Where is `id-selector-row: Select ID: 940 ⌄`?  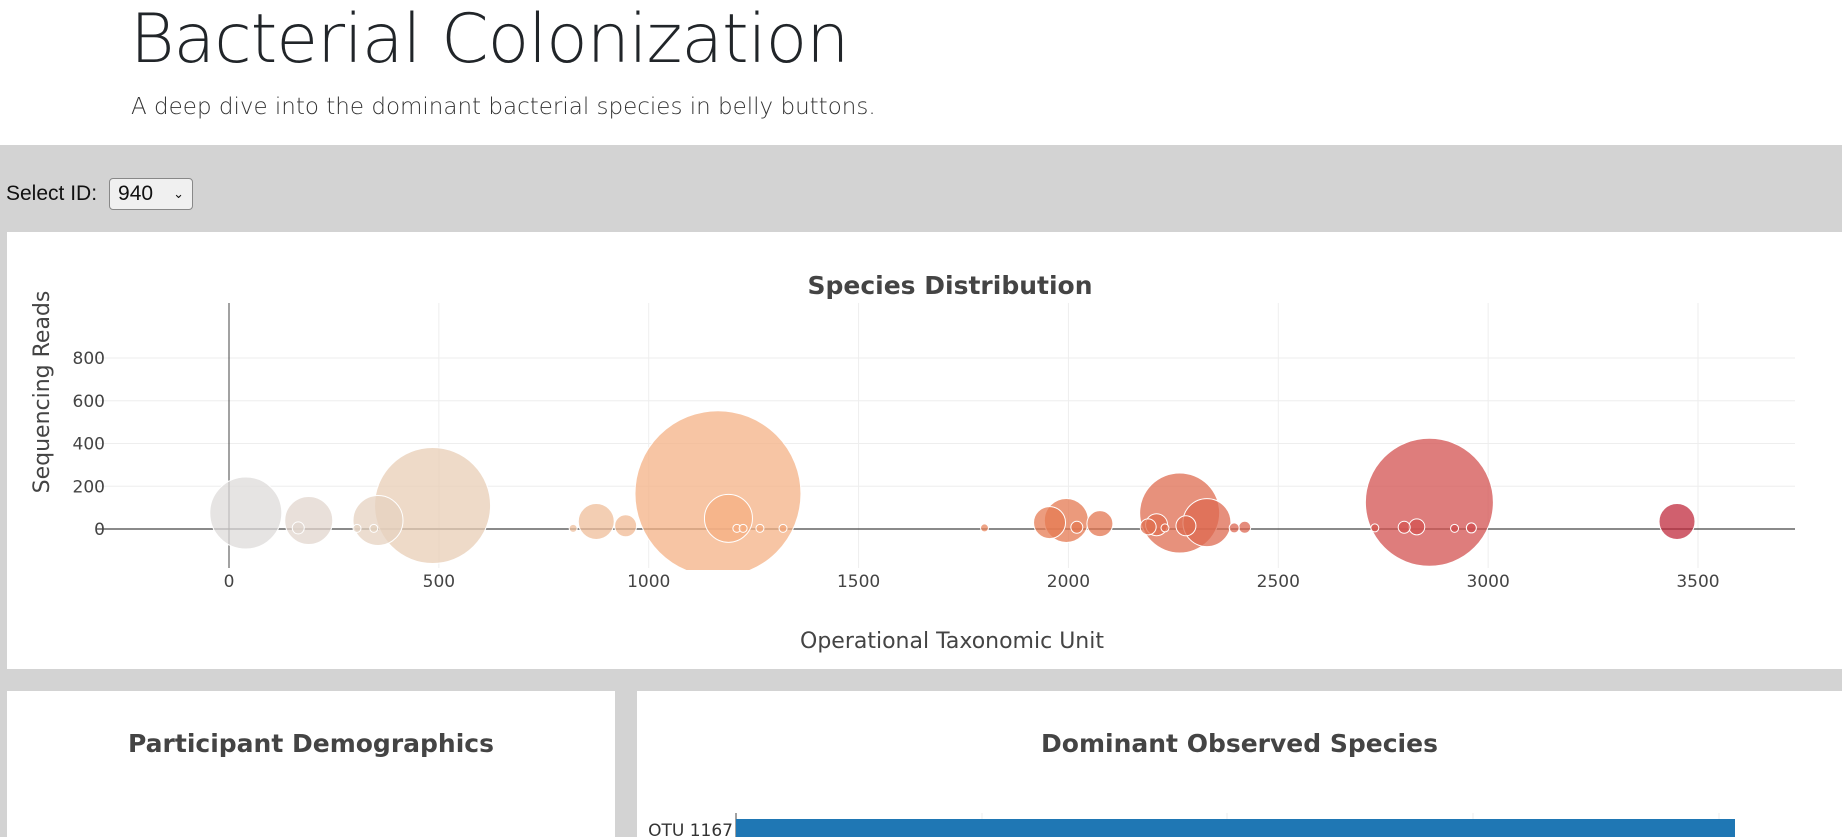 id-selector-row: Select ID: 940 ⌄ is located at coordinates (100, 194).